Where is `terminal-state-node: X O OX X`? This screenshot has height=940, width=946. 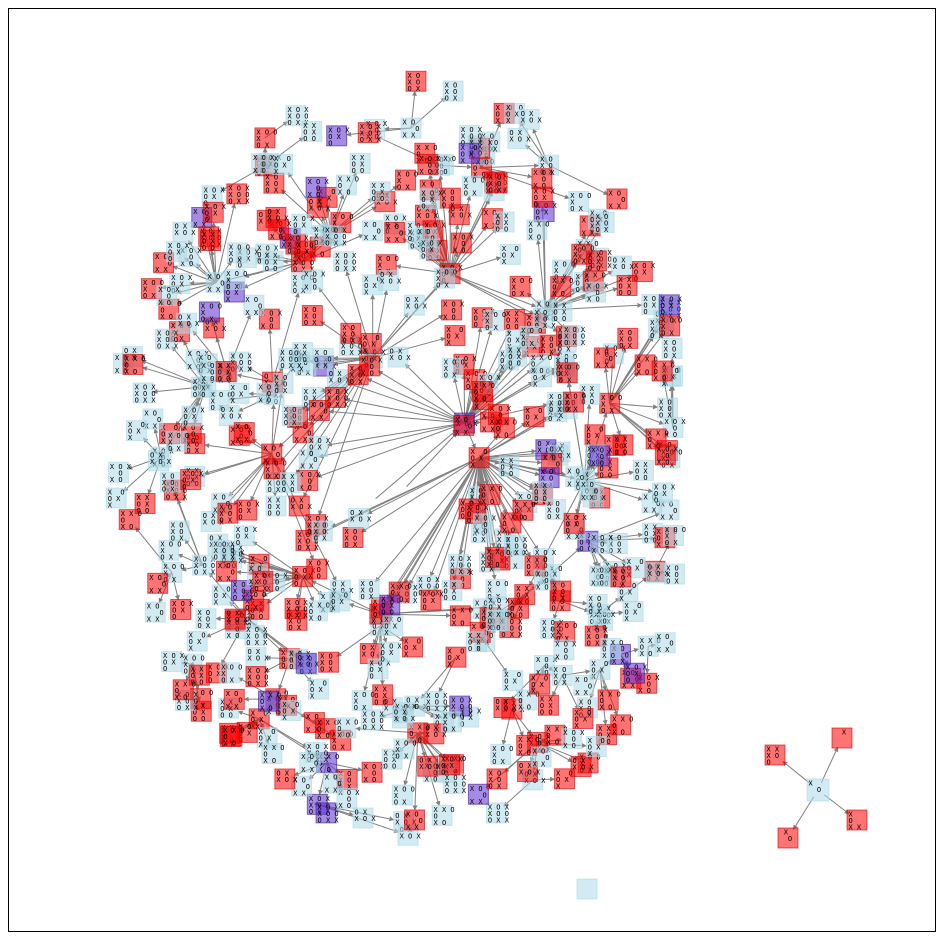
terminal-state-node: X O OX X is located at coordinates (618, 199).